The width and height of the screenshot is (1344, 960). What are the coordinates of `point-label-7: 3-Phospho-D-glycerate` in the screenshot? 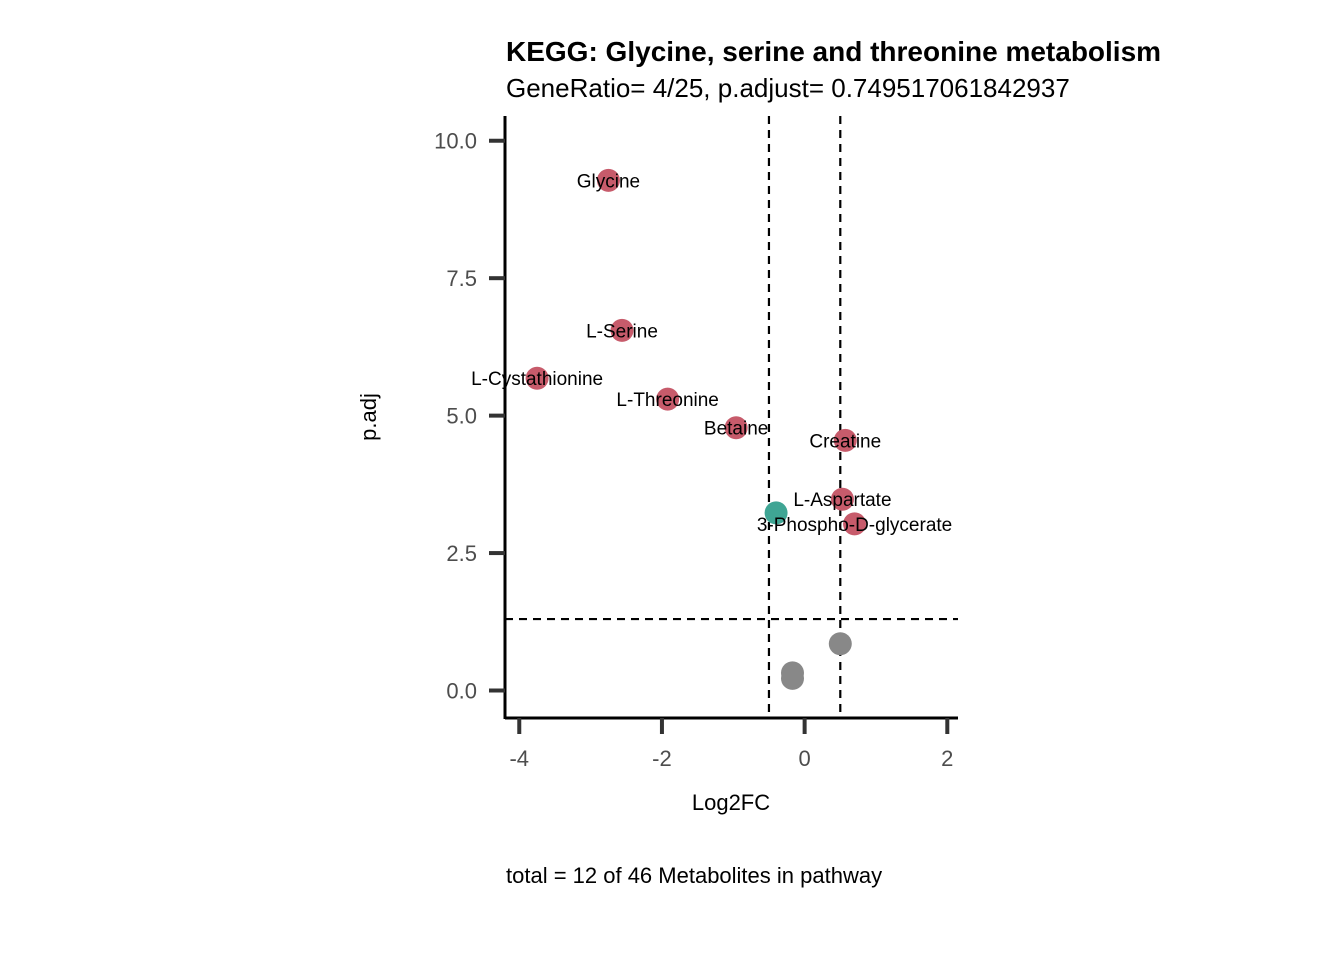 It's located at (854, 525).